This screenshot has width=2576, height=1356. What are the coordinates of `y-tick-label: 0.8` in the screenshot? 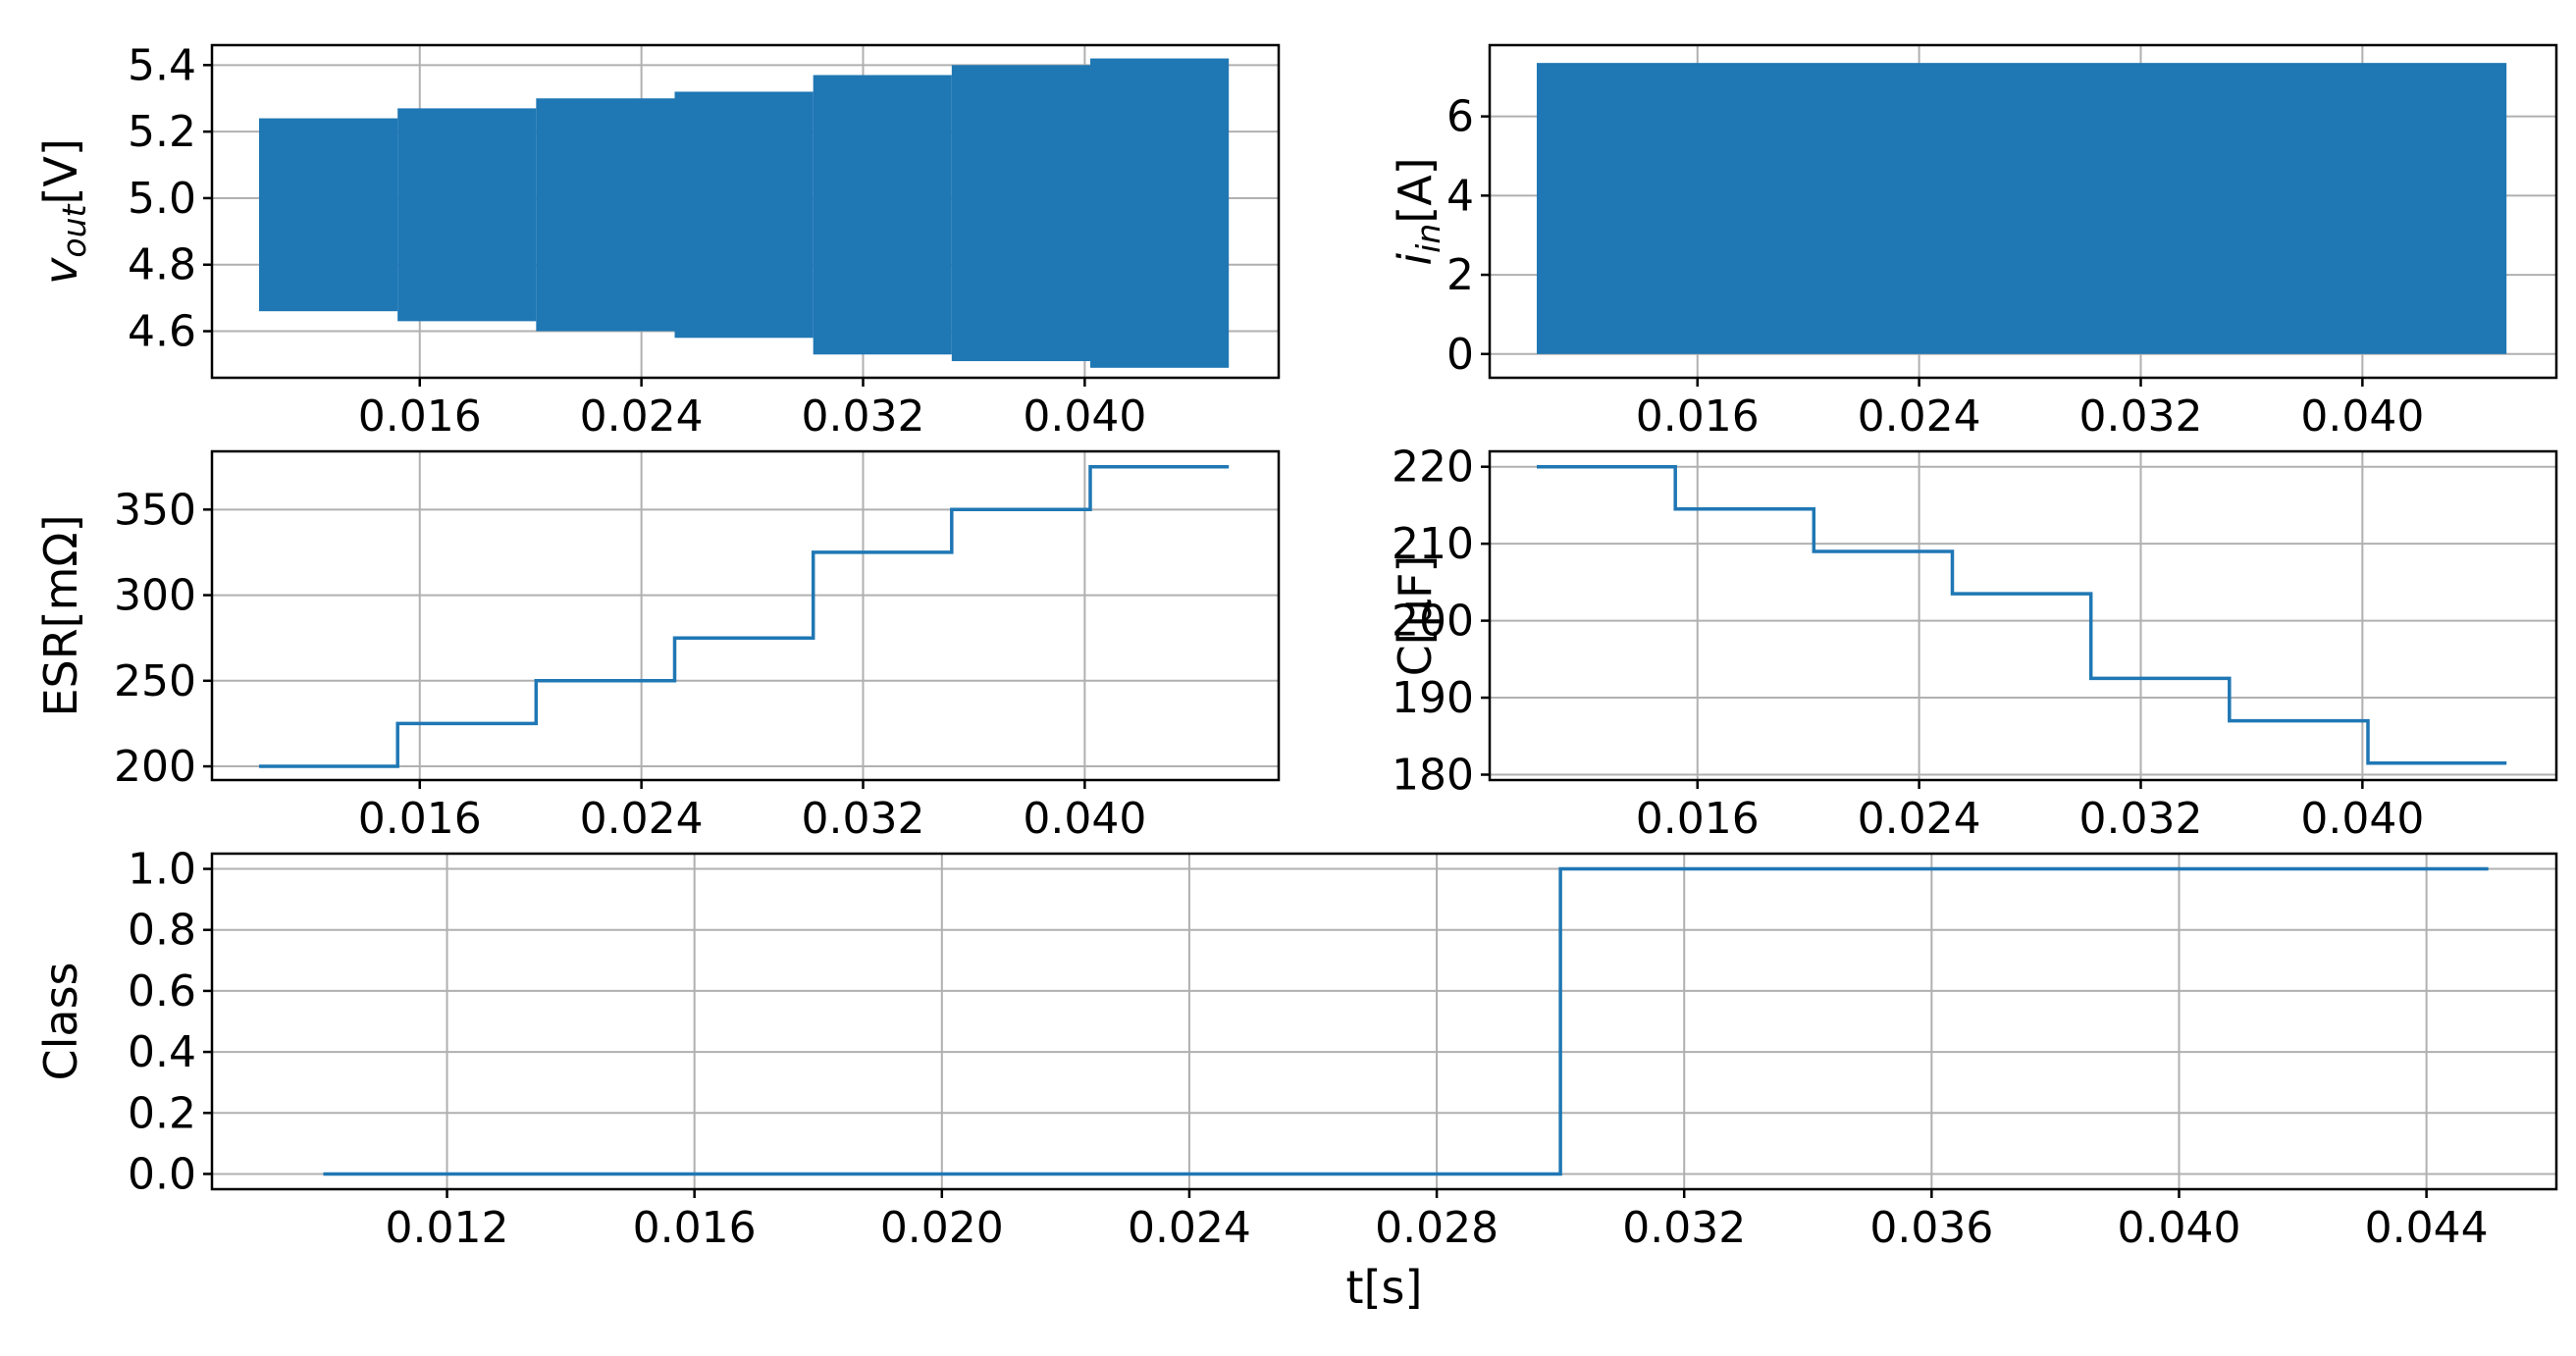 It's located at (162, 931).